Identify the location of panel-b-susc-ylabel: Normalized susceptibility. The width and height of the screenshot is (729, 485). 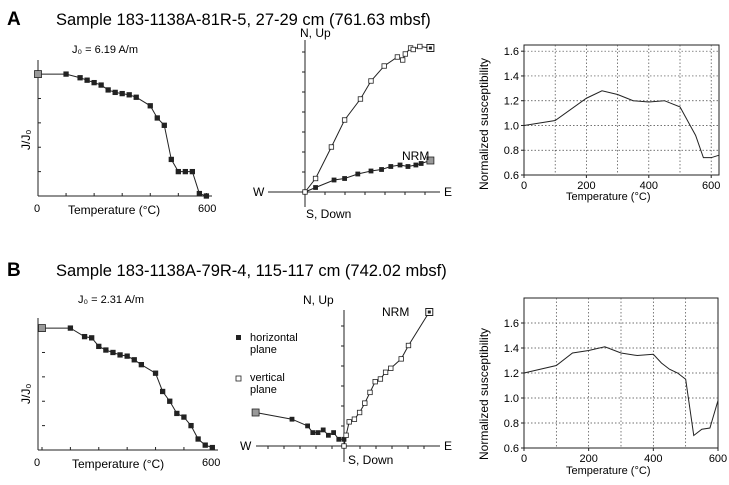
(484, 394).